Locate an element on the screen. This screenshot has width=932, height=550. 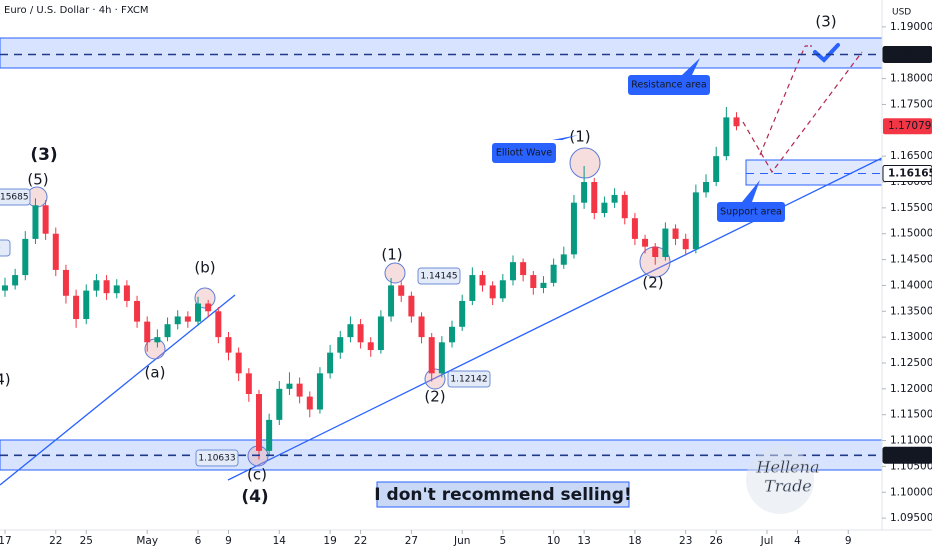
x-tick-label: 14 is located at coordinates (280, 541).